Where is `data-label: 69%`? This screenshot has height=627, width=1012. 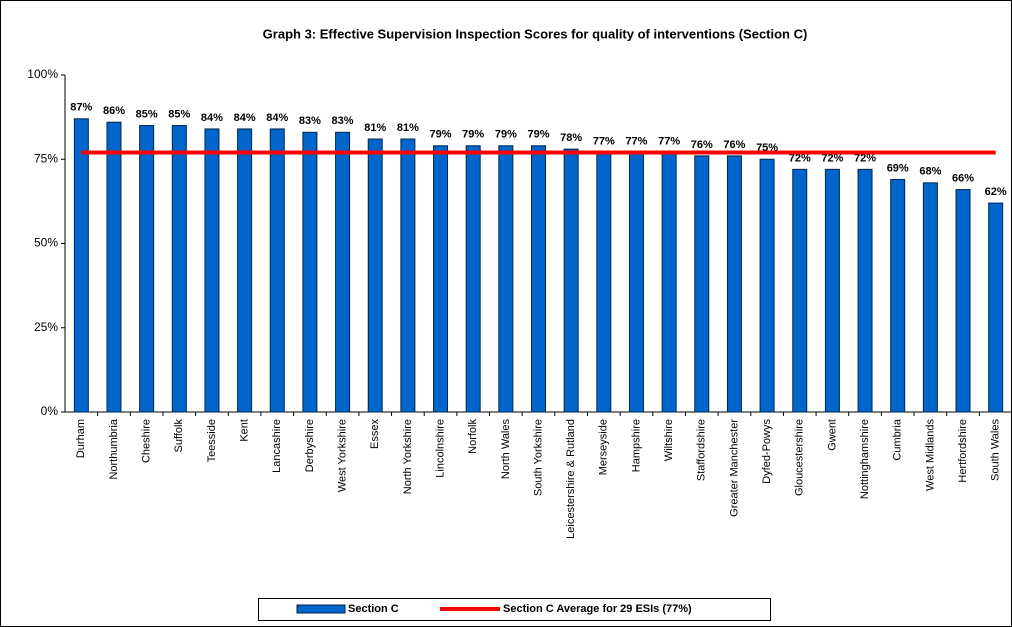
data-label: 69% is located at coordinates (898, 168).